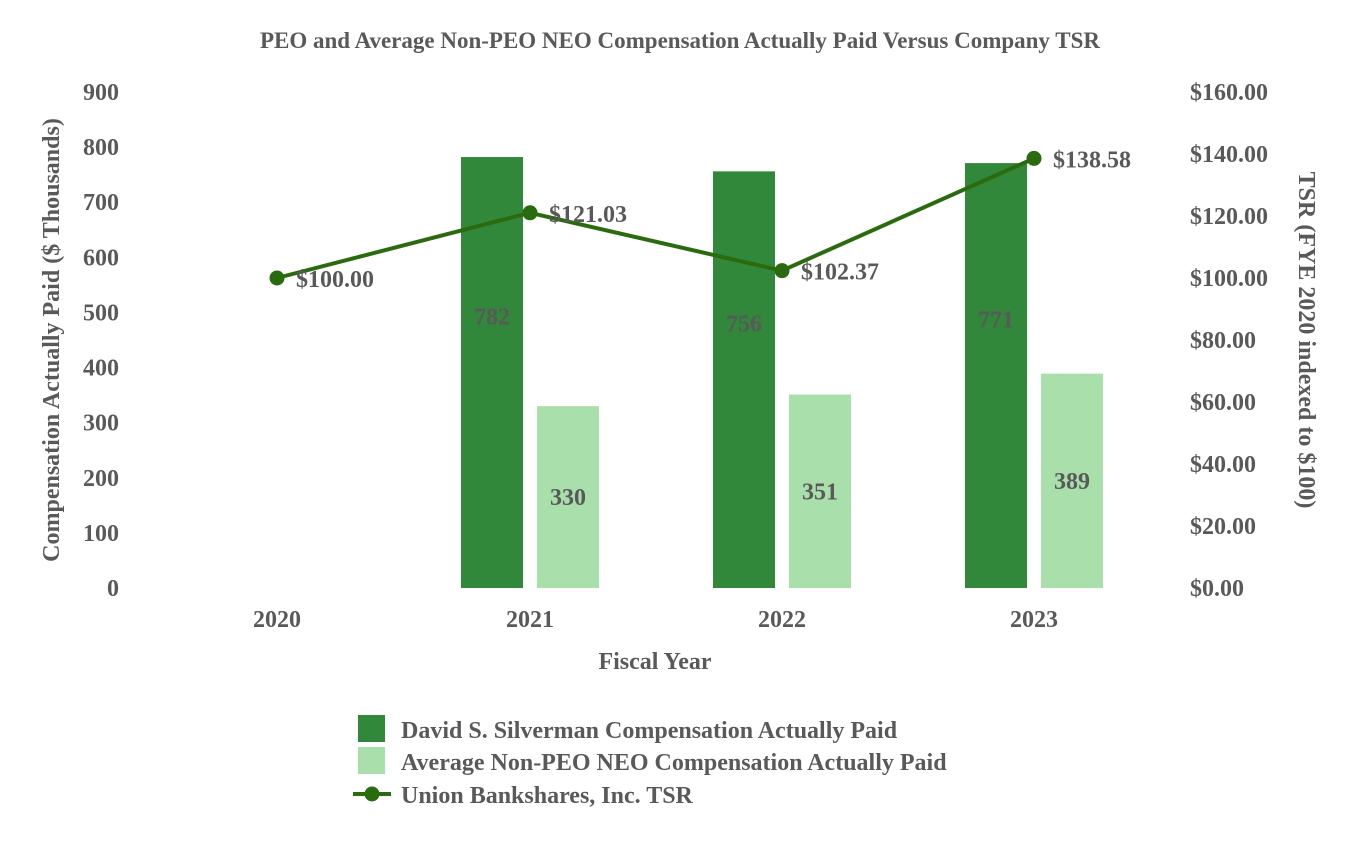 This screenshot has width=1360, height=850. I want to click on tsr-point-label: $121.03, so click(588, 215).